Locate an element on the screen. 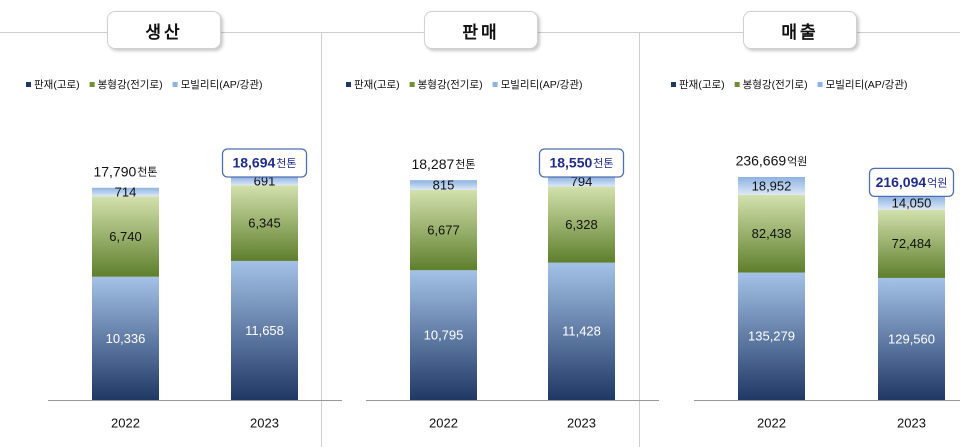 This screenshot has height=447, width=960. bar-value-label: 18,952 is located at coordinates (772, 185).